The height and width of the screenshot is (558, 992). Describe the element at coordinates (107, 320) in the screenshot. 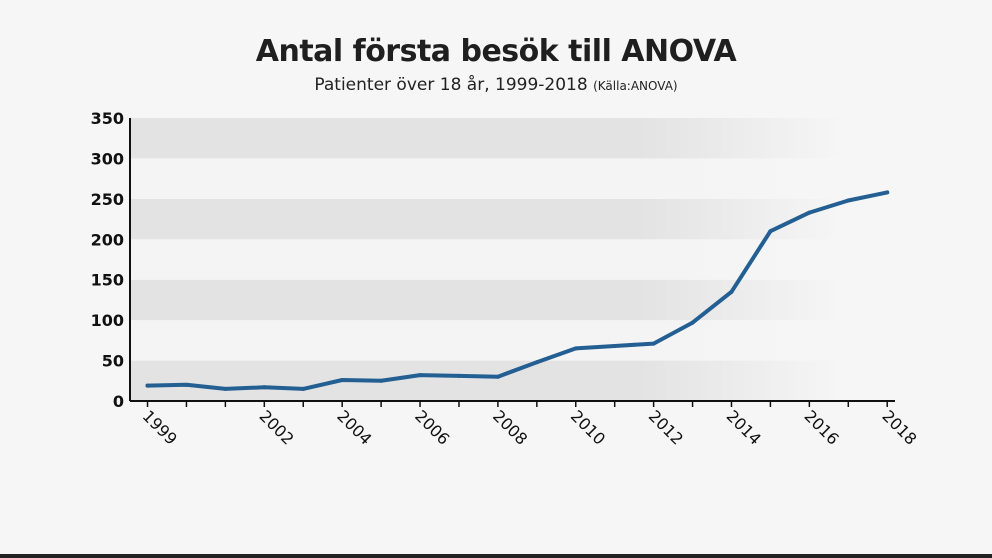

I see `y-tick-label: 100` at that location.